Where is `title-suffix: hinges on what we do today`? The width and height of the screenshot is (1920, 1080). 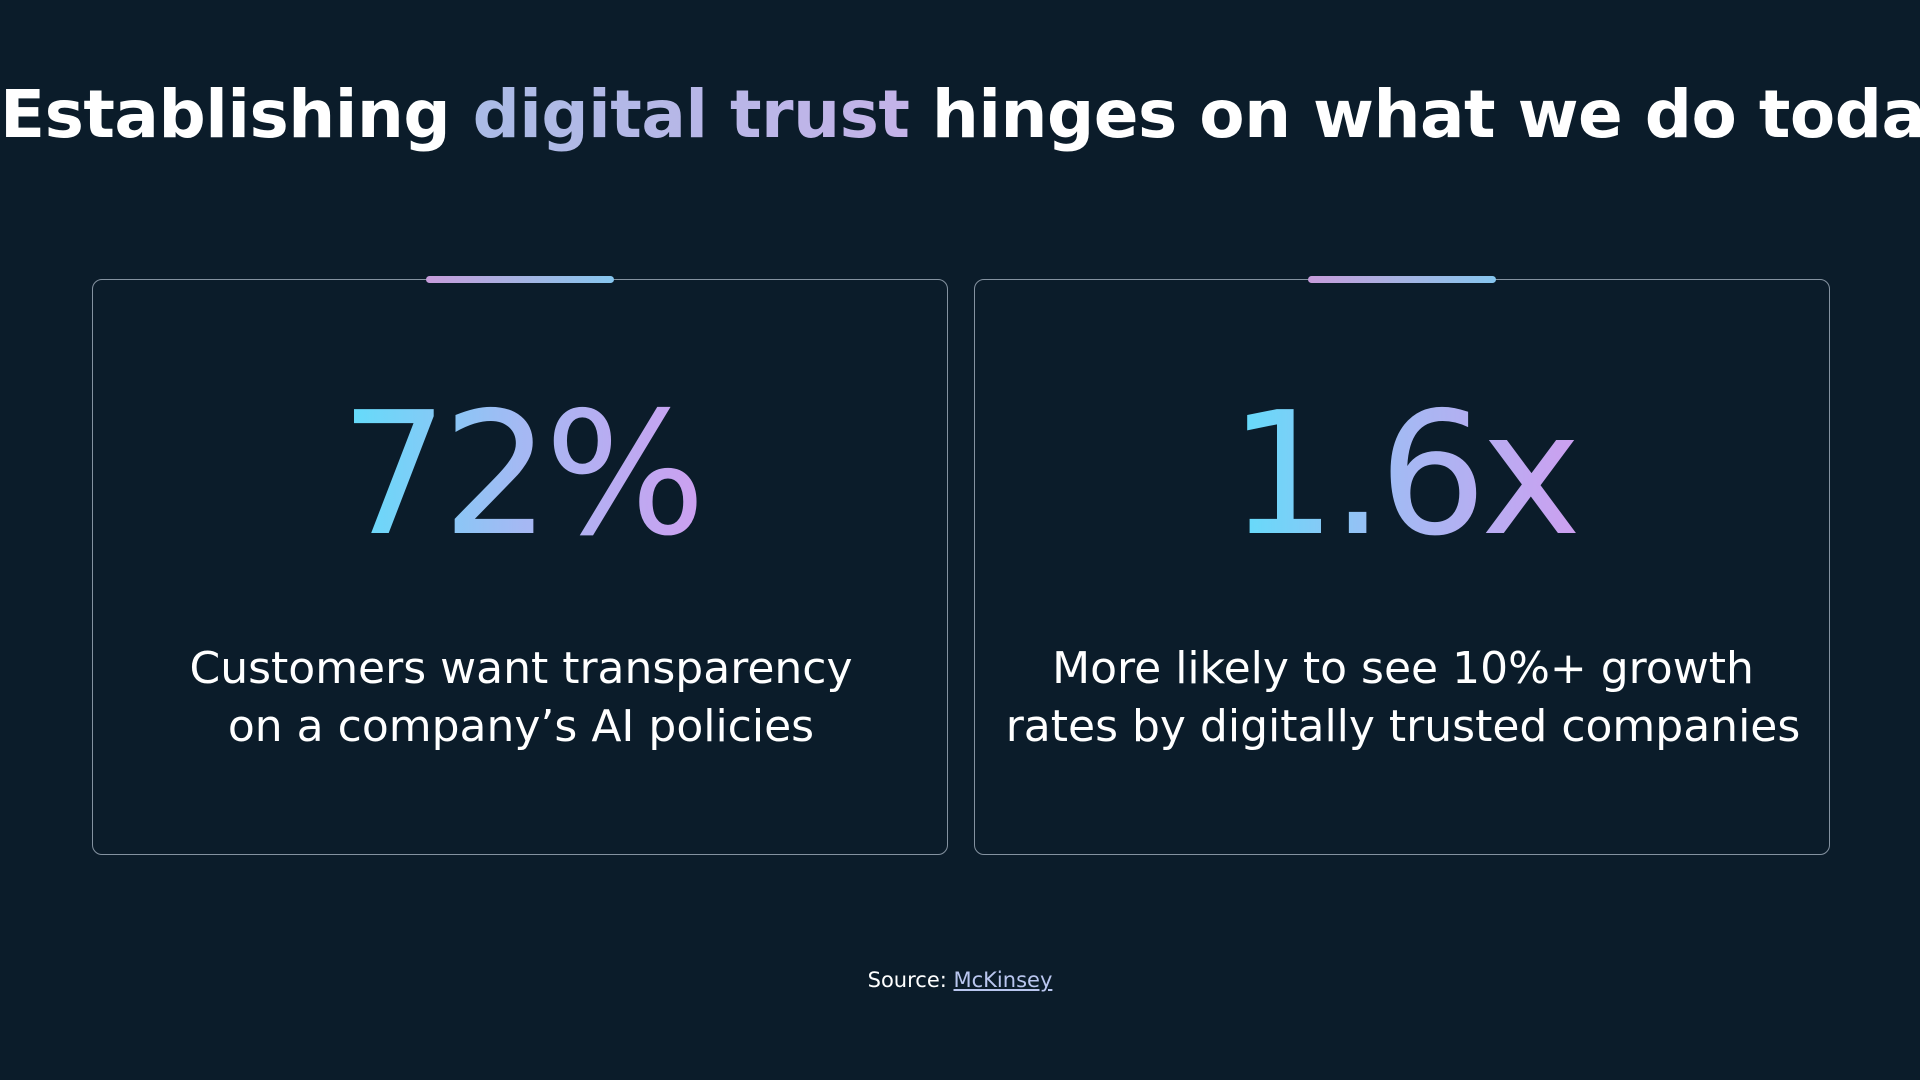 title-suffix: hinges on what we do today is located at coordinates (1414, 114).